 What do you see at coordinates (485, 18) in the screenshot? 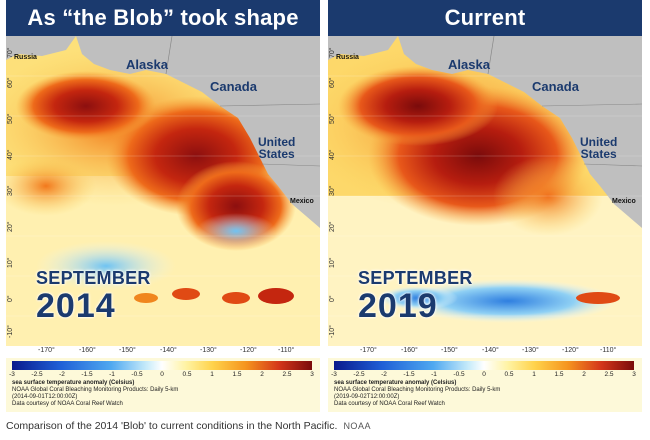
I see `panel-title: Current` at bounding box center [485, 18].